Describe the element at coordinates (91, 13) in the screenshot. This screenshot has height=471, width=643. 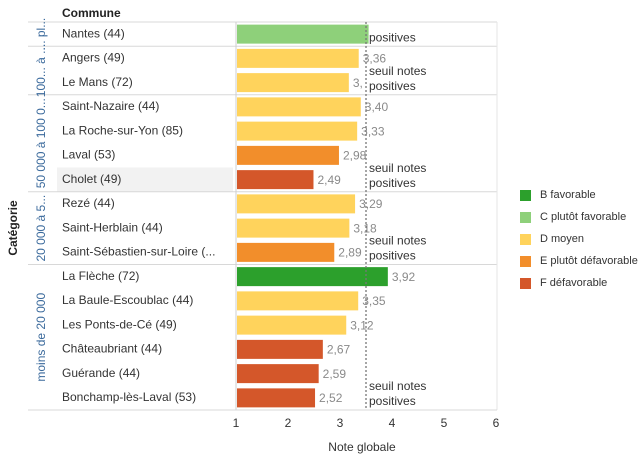
I see `column-header: Commune` at that location.